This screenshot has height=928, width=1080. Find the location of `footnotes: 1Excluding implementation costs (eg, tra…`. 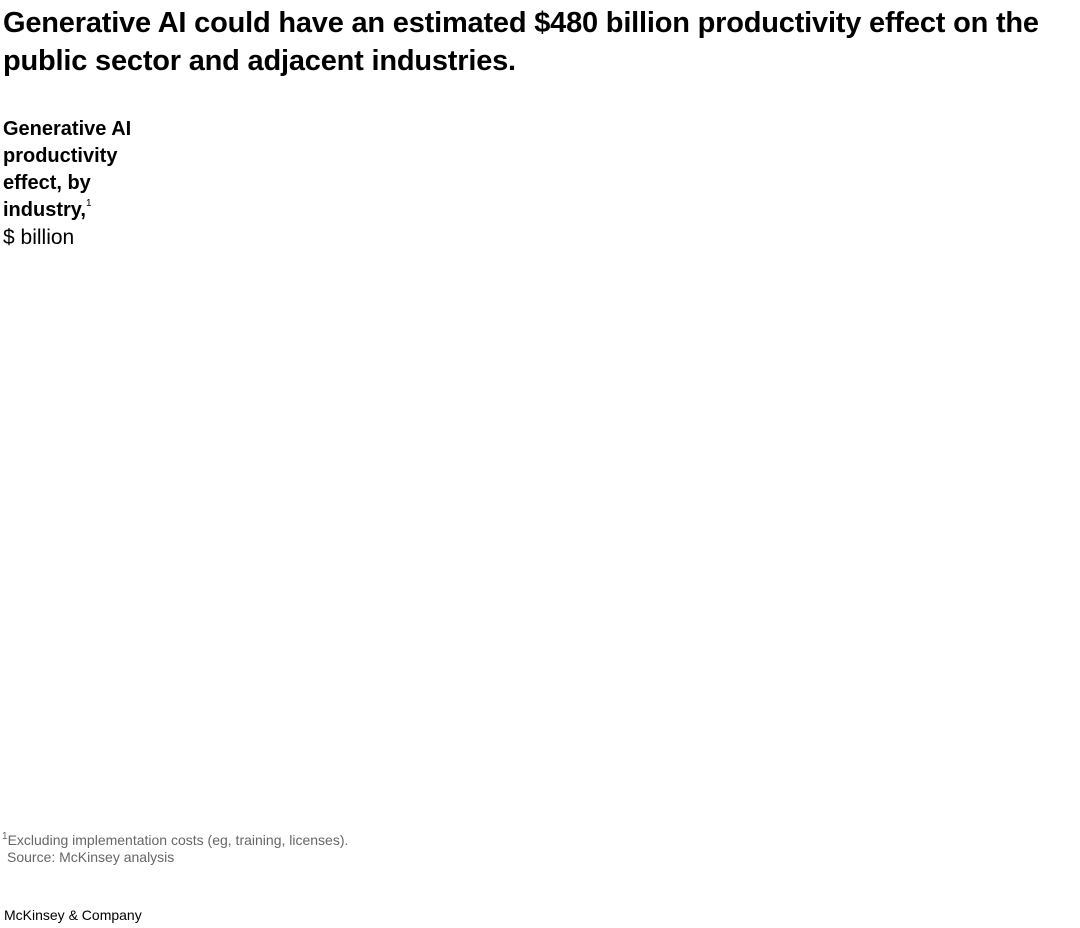

footnotes: 1Excluding implementation costs (eg, tra… is located at coordinates (175, 849).